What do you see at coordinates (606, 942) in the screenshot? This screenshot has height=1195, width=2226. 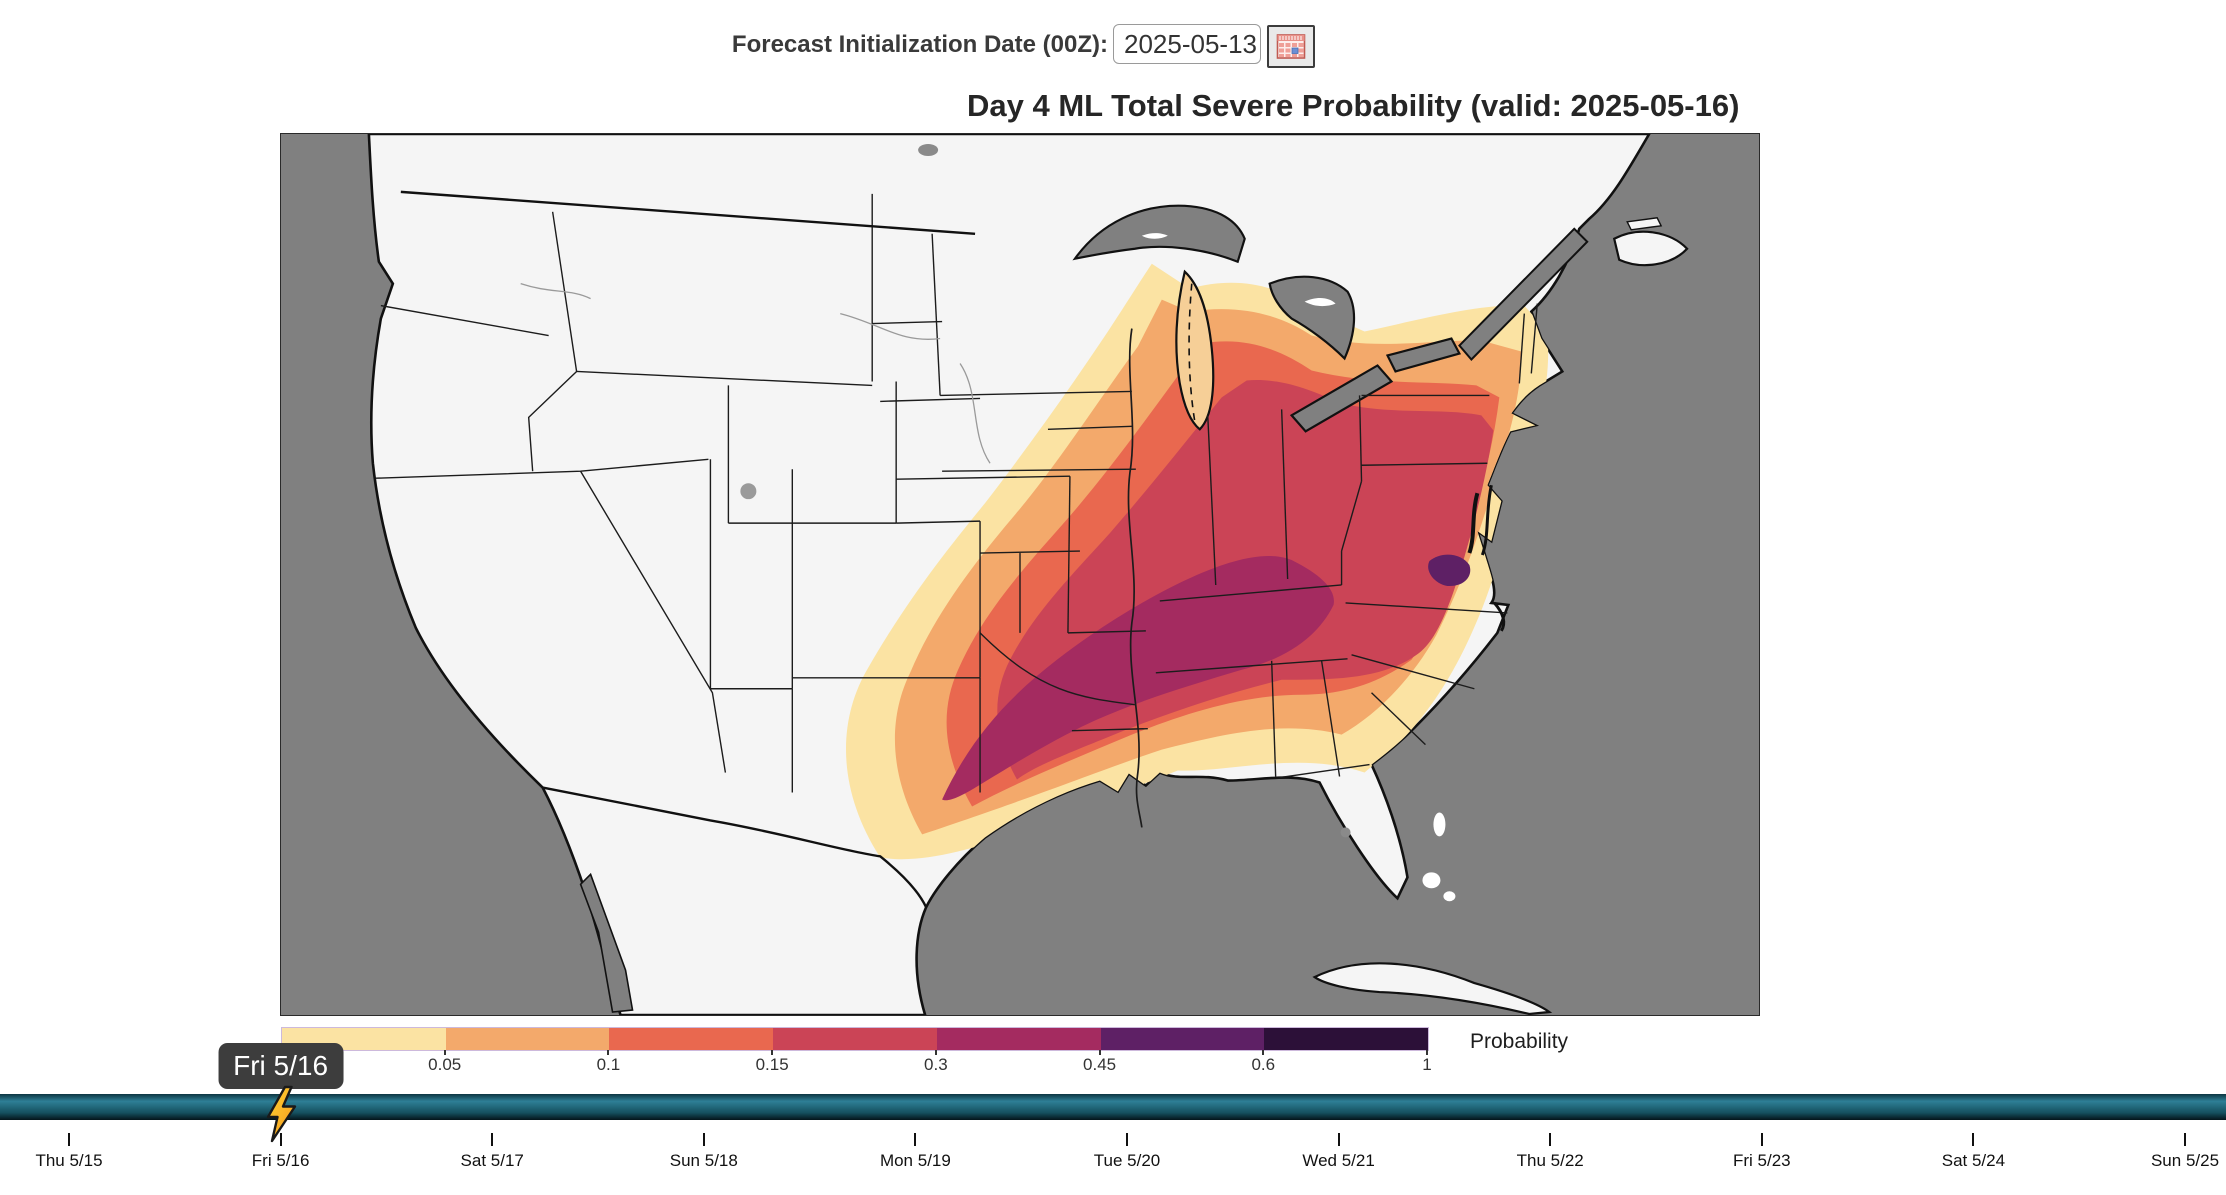 I see `gulf-of-california` at bounding box center [606, 942].